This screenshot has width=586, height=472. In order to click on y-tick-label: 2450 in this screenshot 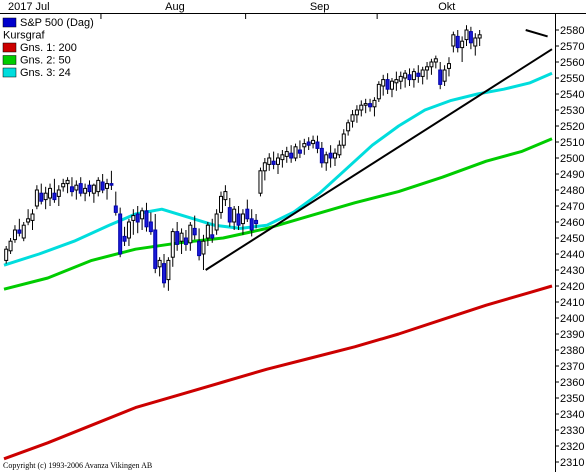, I will do `click(572, 239)`.